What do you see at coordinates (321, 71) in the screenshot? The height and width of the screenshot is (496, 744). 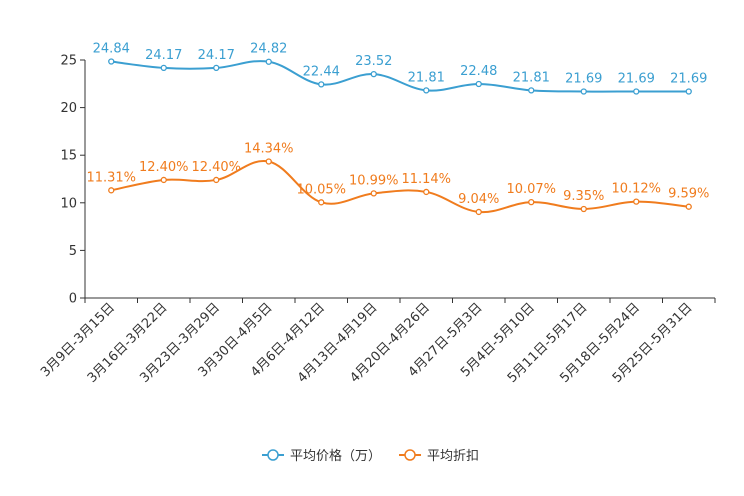 I see `data-label: 22.44` at bounding box center [321, 71].